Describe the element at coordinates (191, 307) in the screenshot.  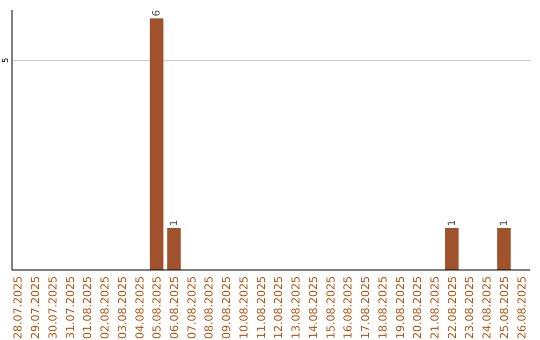
I see `x-tick-label: 07.08.2025` at that location.